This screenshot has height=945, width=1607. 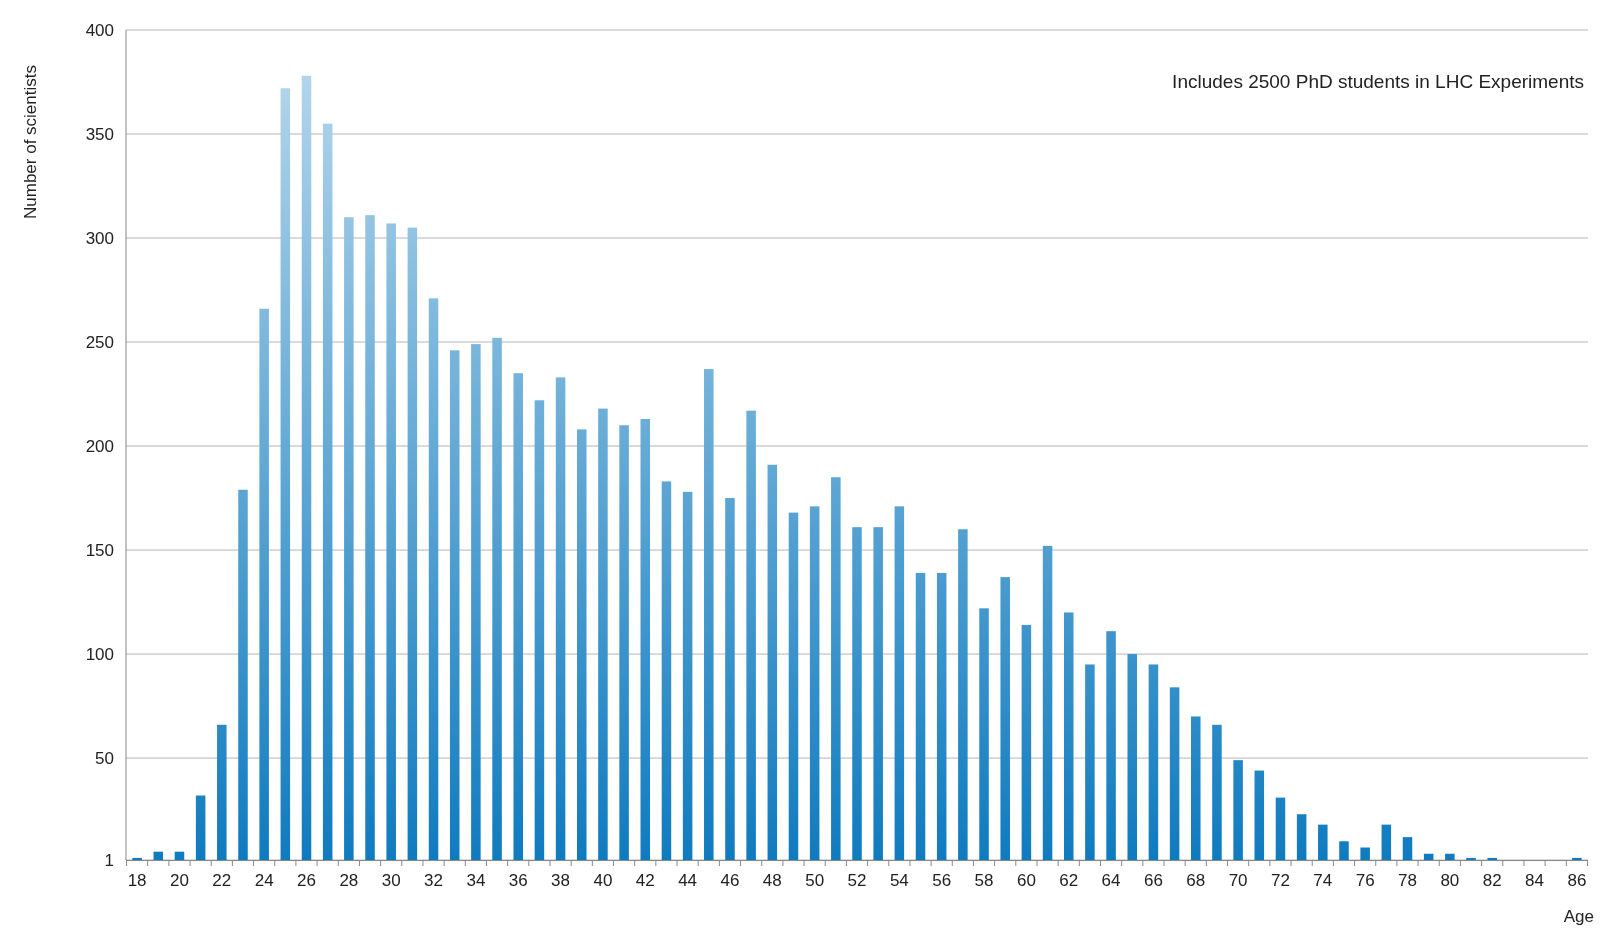 What do you see at coordinates (306, 880) in the screenshot?
I see `x-tick-label: 26` at bounding box center [306, 880].